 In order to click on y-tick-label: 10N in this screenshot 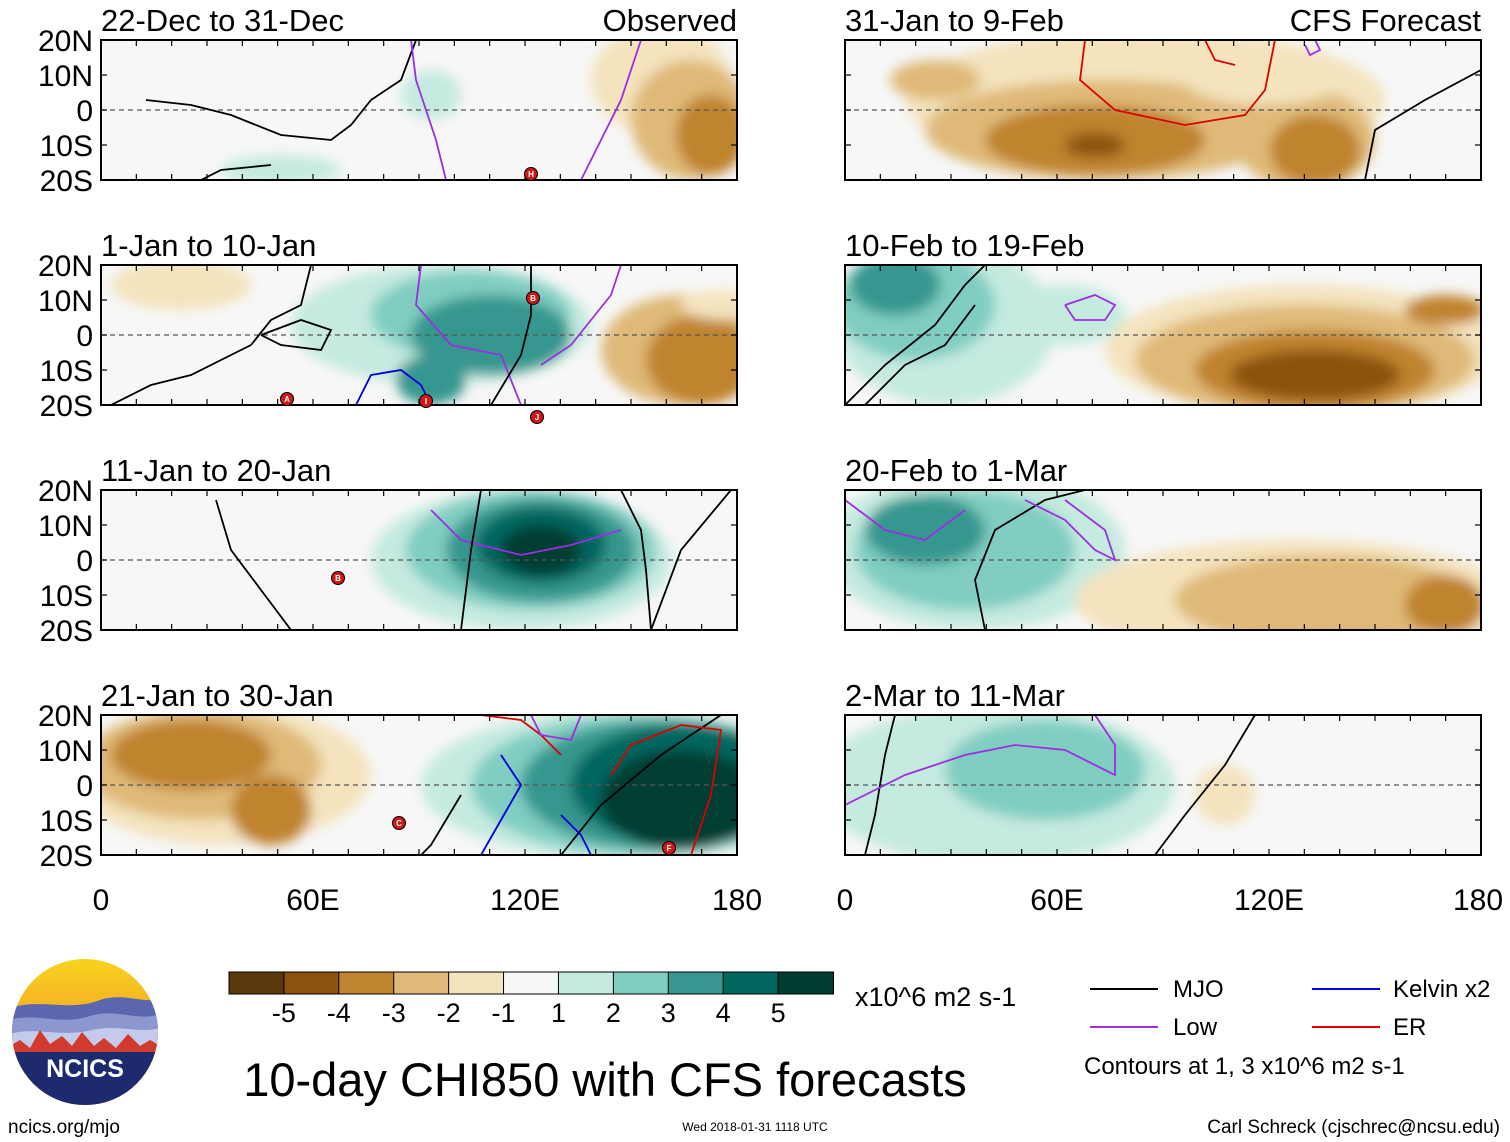, I will do `click(65, 751)`.